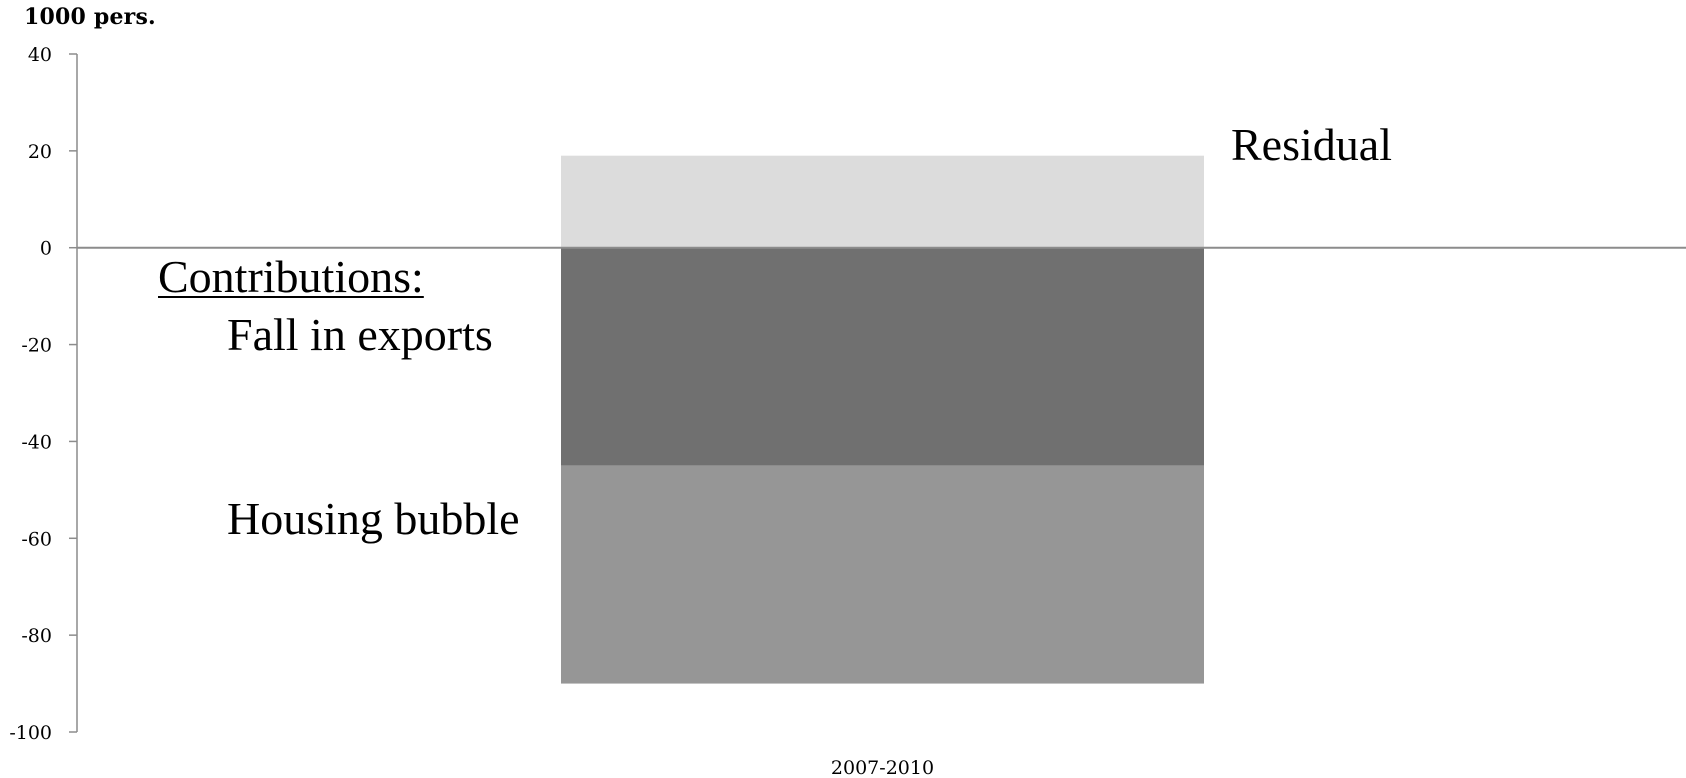 The height and width of the screenshot is (778, 1686). Describe the element at coordinates (36, 442) in the screenshot. I see `y-tick-label: -40` at that location.